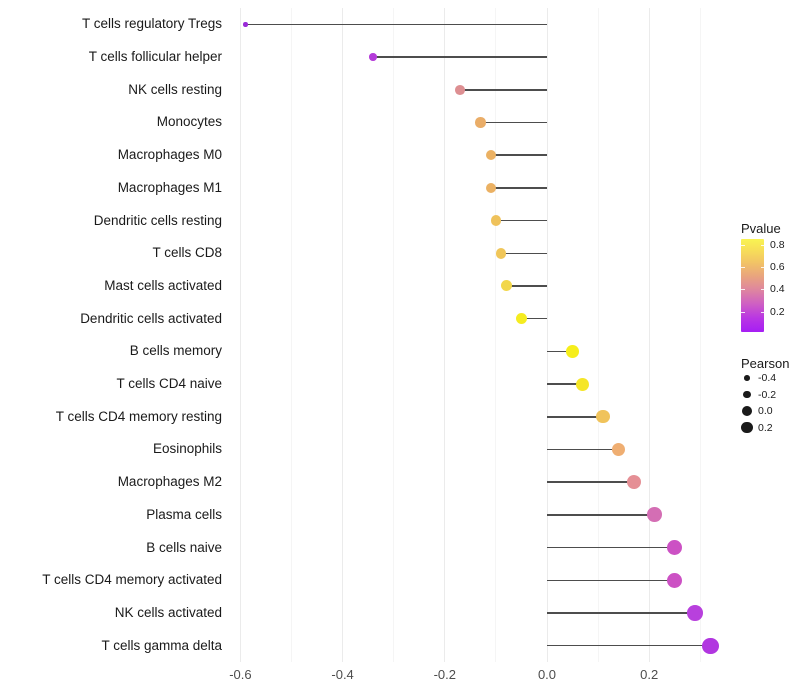  Describe the element at coordinates (151, 24) in the screenshot. I see `y-axis-label: T cells regulatory Tregs` at that location.